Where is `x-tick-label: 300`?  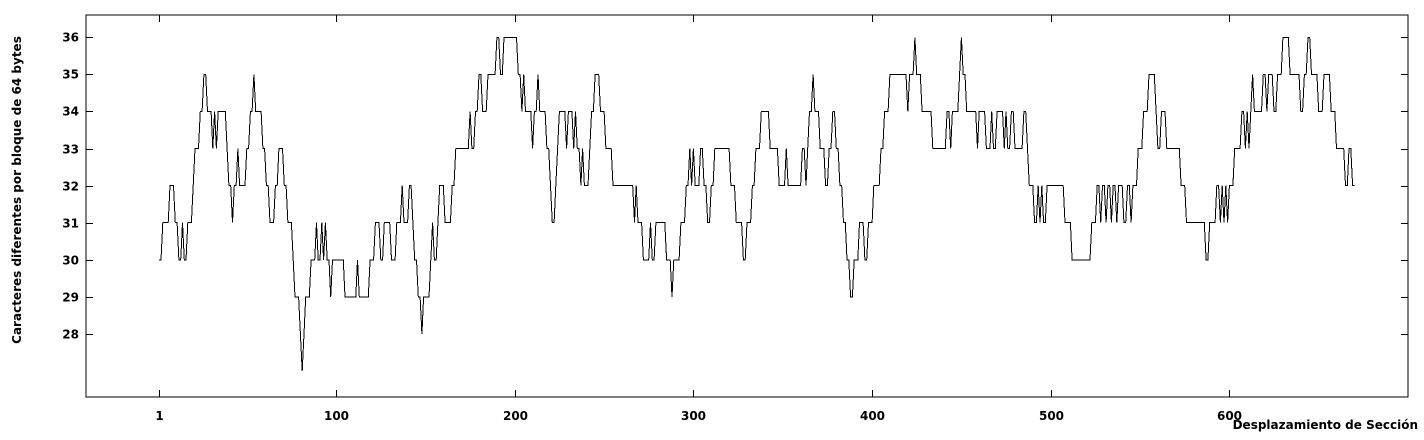 x-tick-label: 300 is located at coordinates (693, 416).